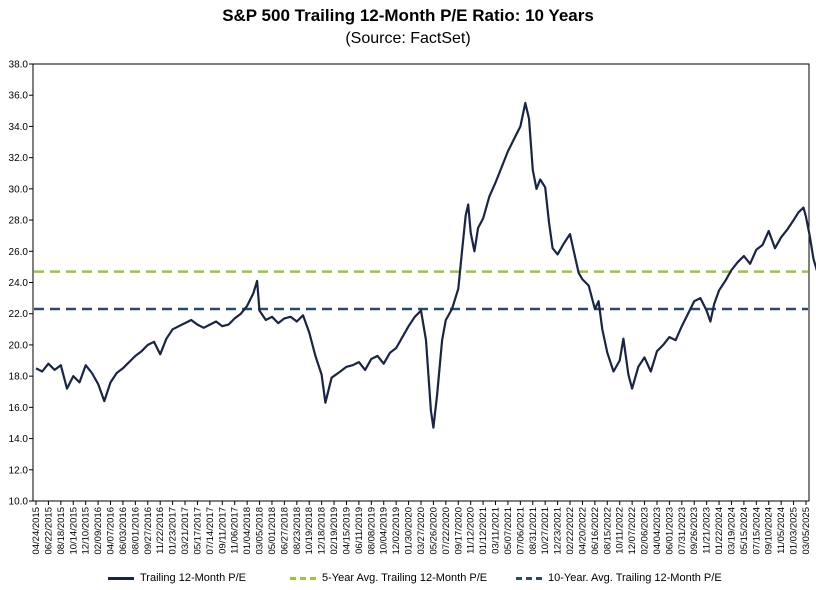 This screenshot has width=816, height=590. I want to click on y-tick-label: 16.0, so click(19, 408).